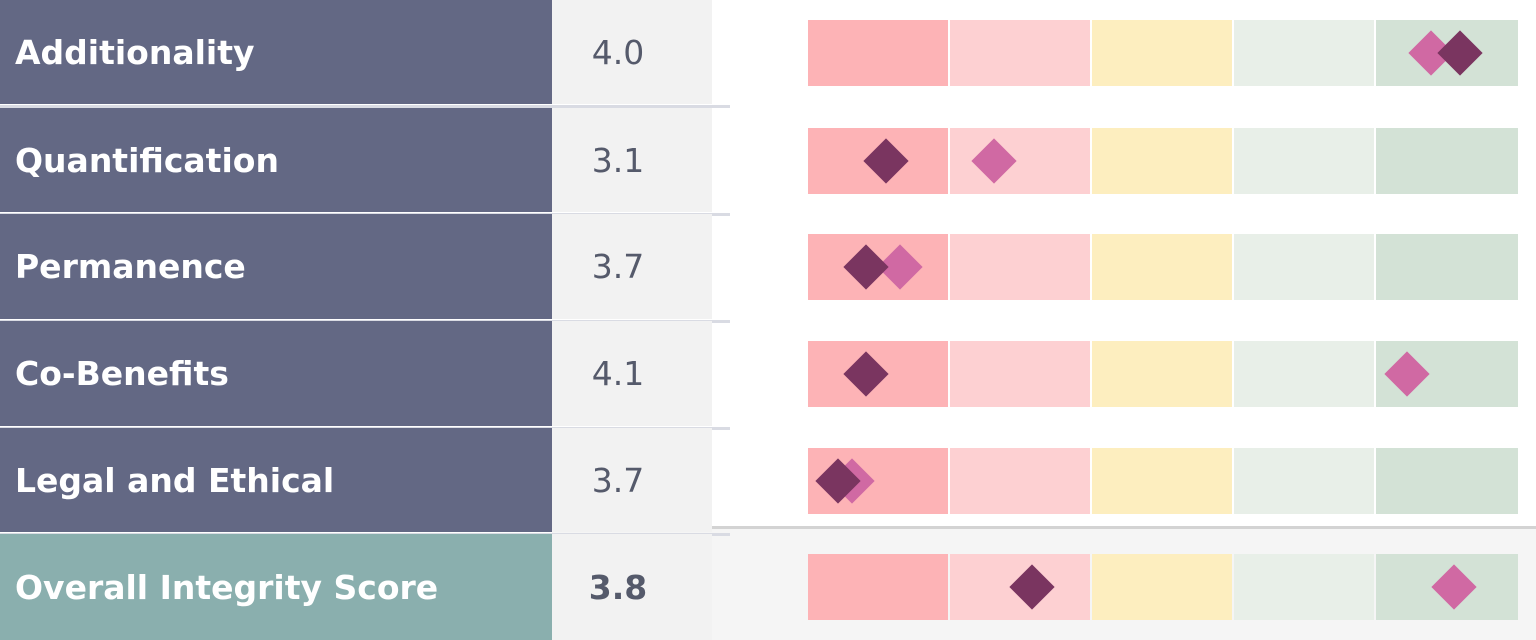  What do you see at coordinates (276, 480) in the screenshot?
I see `criterion-label: Legal and Ethical` at bounding box center [276, 480].